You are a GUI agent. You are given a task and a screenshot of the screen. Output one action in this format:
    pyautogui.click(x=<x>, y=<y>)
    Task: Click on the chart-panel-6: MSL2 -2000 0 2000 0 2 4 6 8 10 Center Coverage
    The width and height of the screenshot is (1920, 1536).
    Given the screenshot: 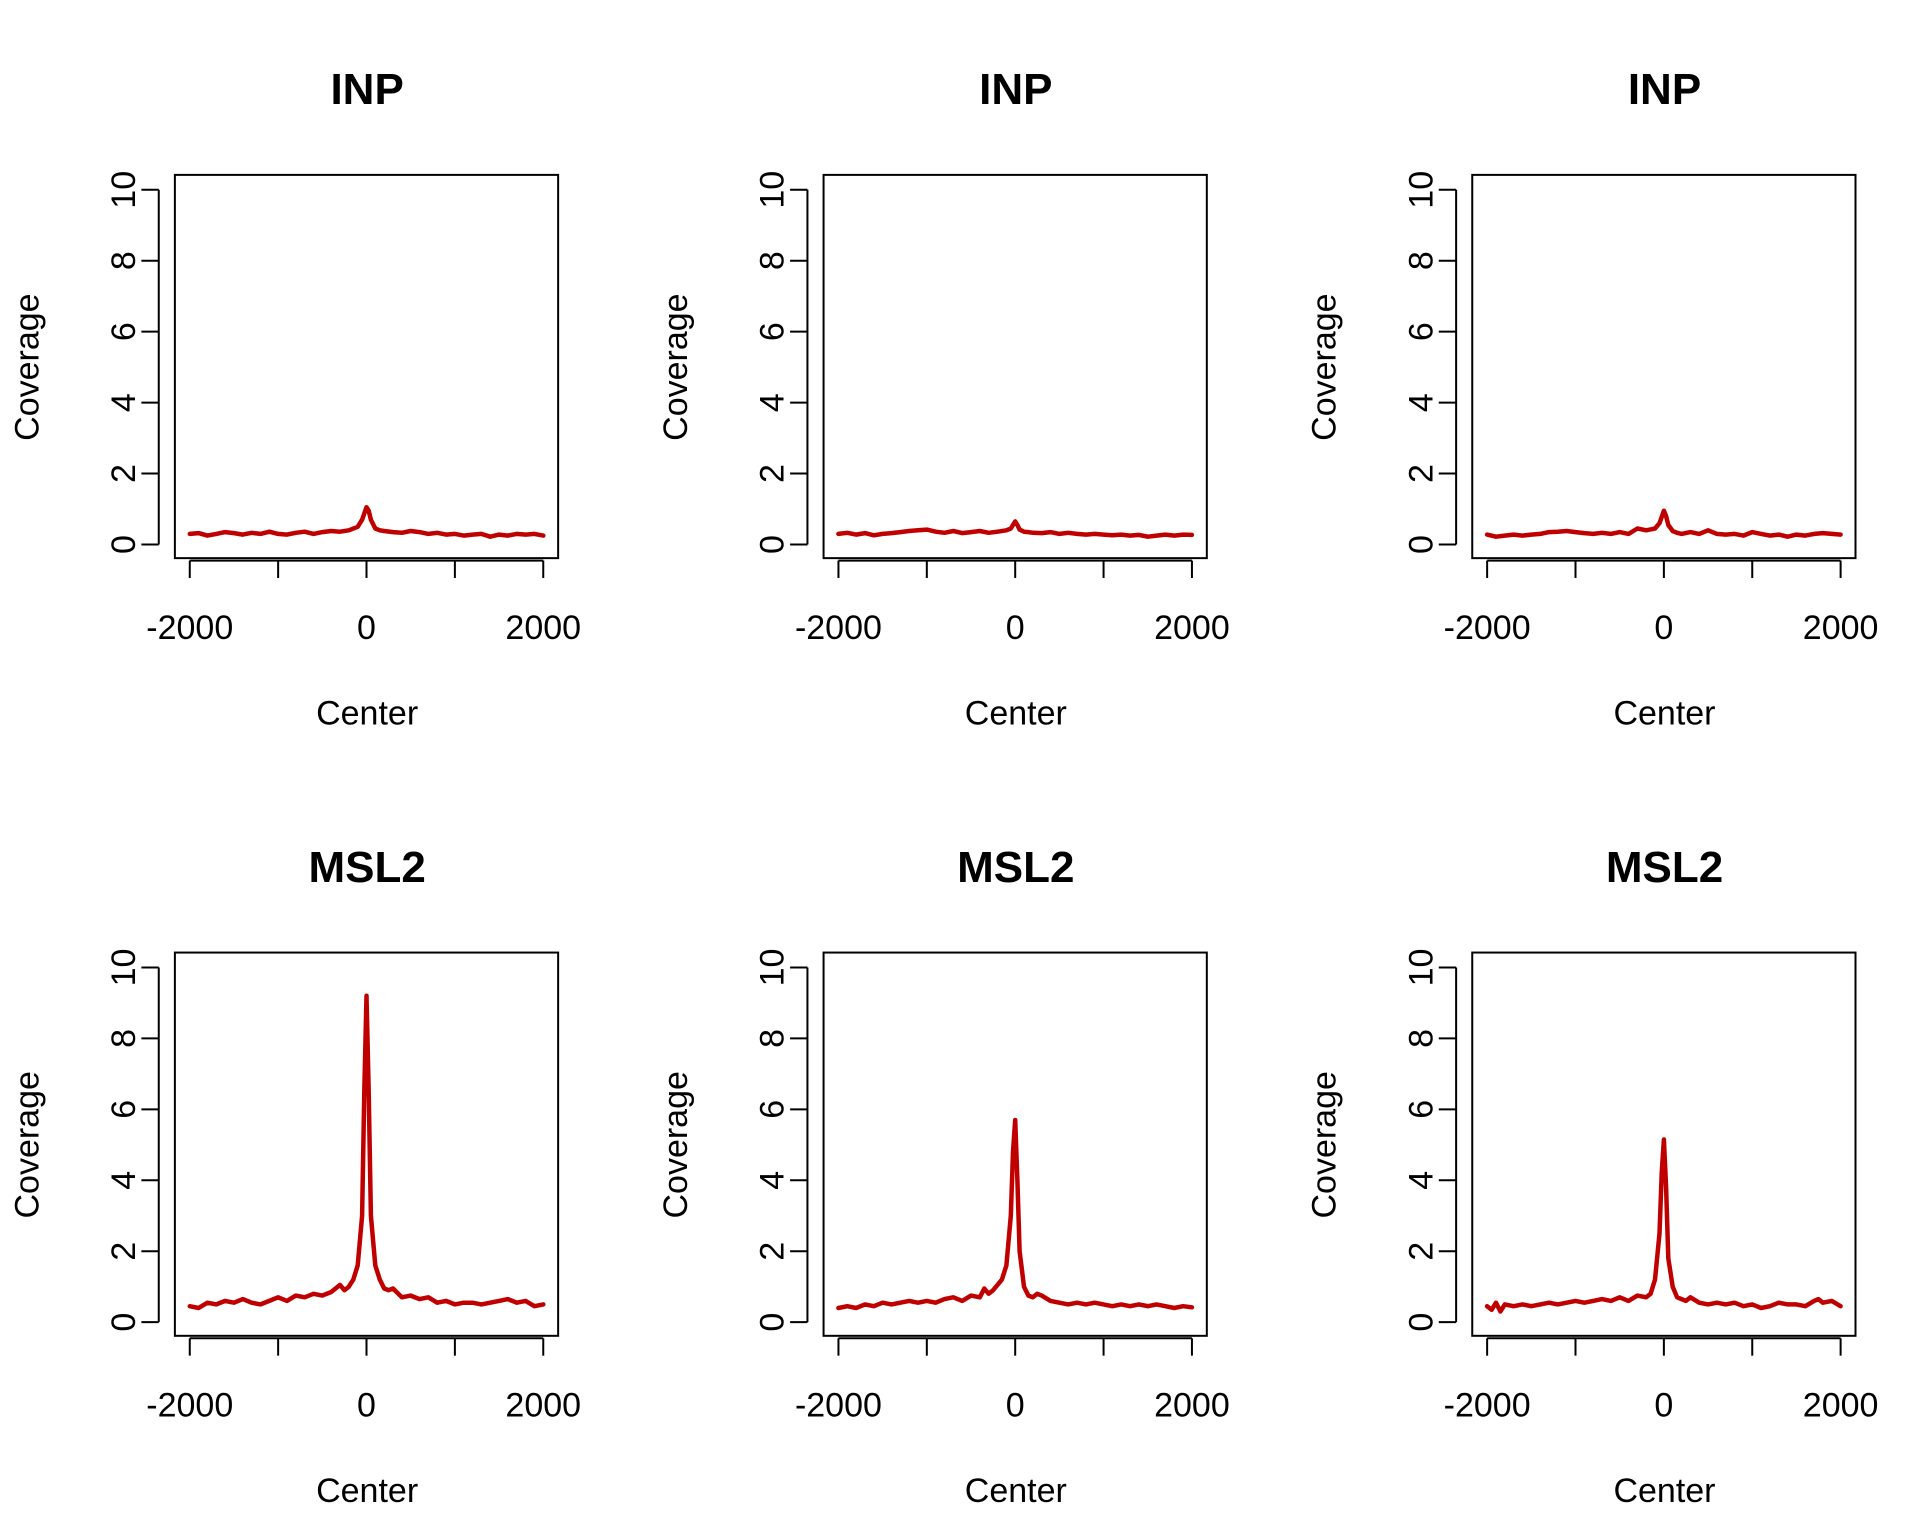 What is the action you would take?
    pyautogui.click(x=1592, y=1176)
    